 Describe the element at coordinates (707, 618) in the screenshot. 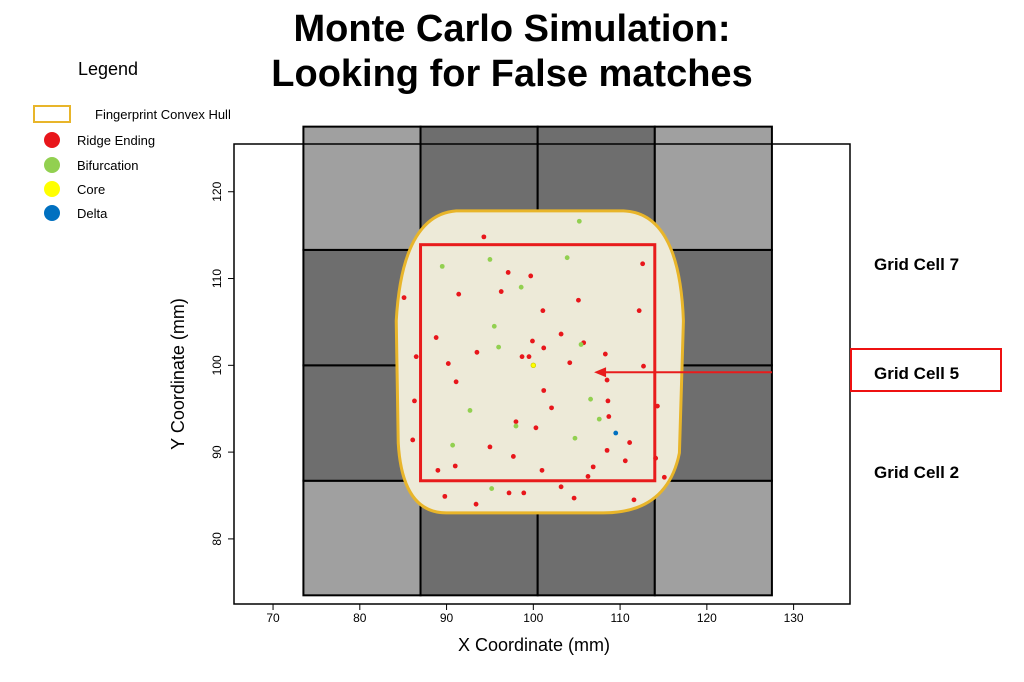

I see `x-tick-label: 120` at that location.